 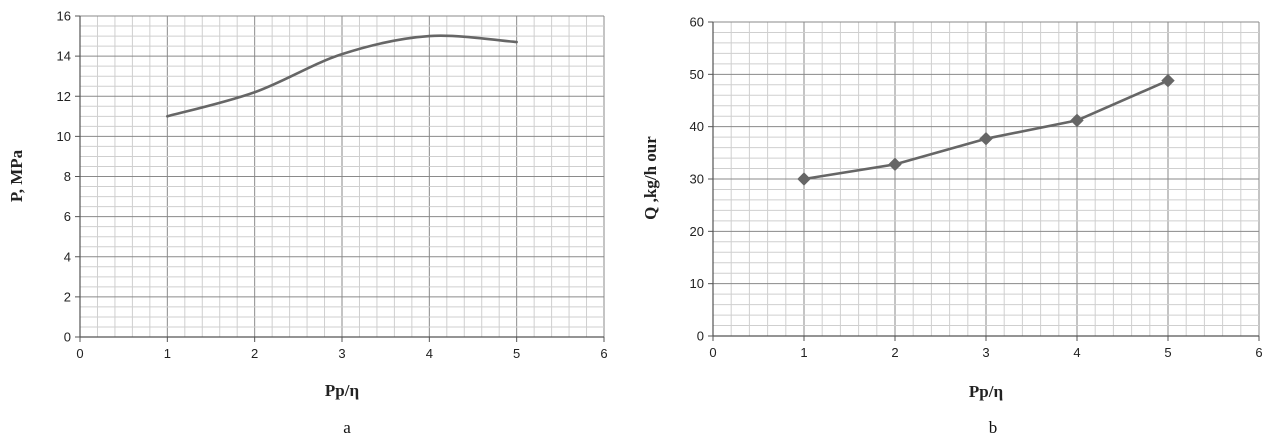 I want to click on y-tick-label: 8, so click(x=67, y=176).